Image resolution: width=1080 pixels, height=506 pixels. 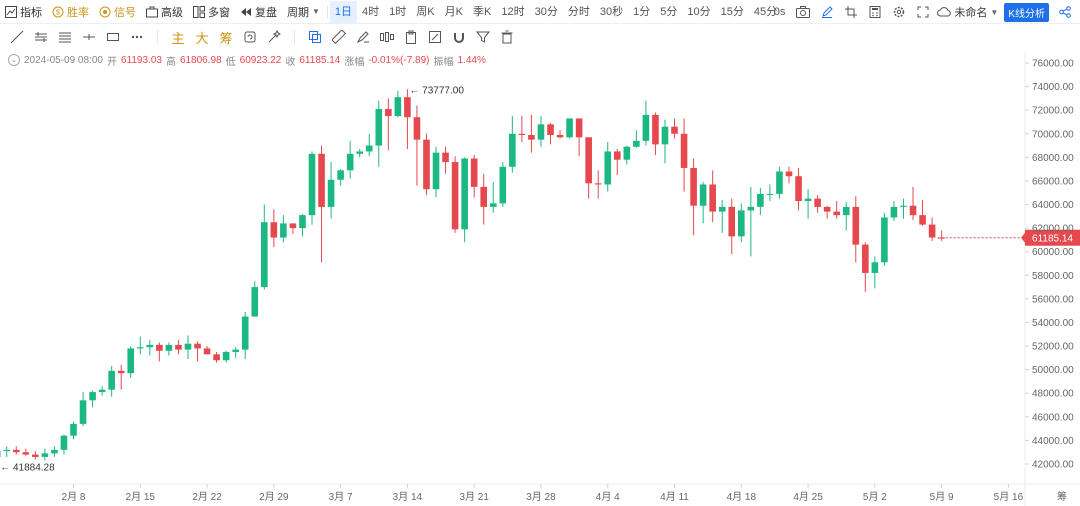 I want to click on more-icon, so click(x=137, y=37).